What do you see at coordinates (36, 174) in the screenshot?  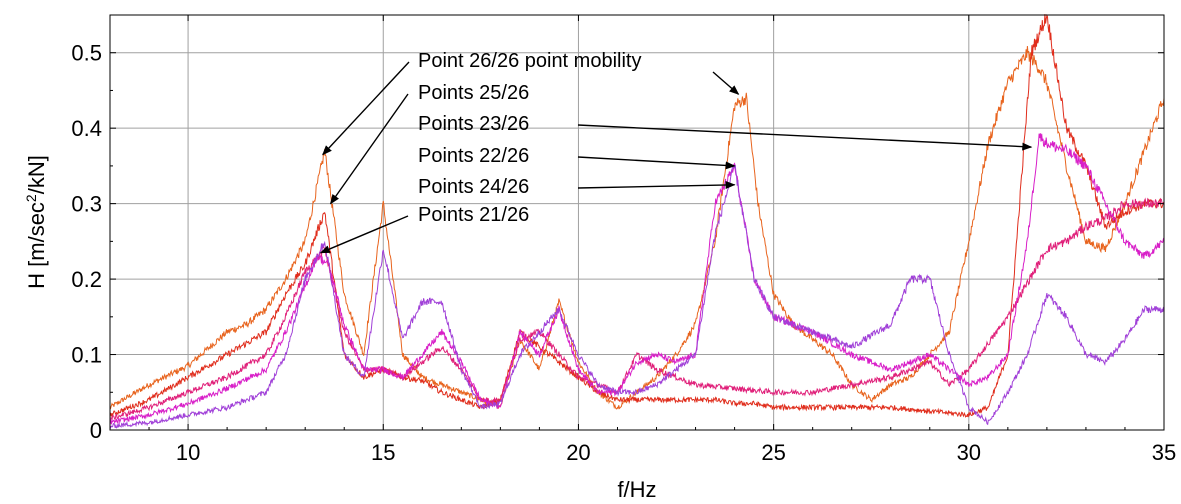 I see `y-axis-label-tail: /kN]` at bounding box center [36, 174].